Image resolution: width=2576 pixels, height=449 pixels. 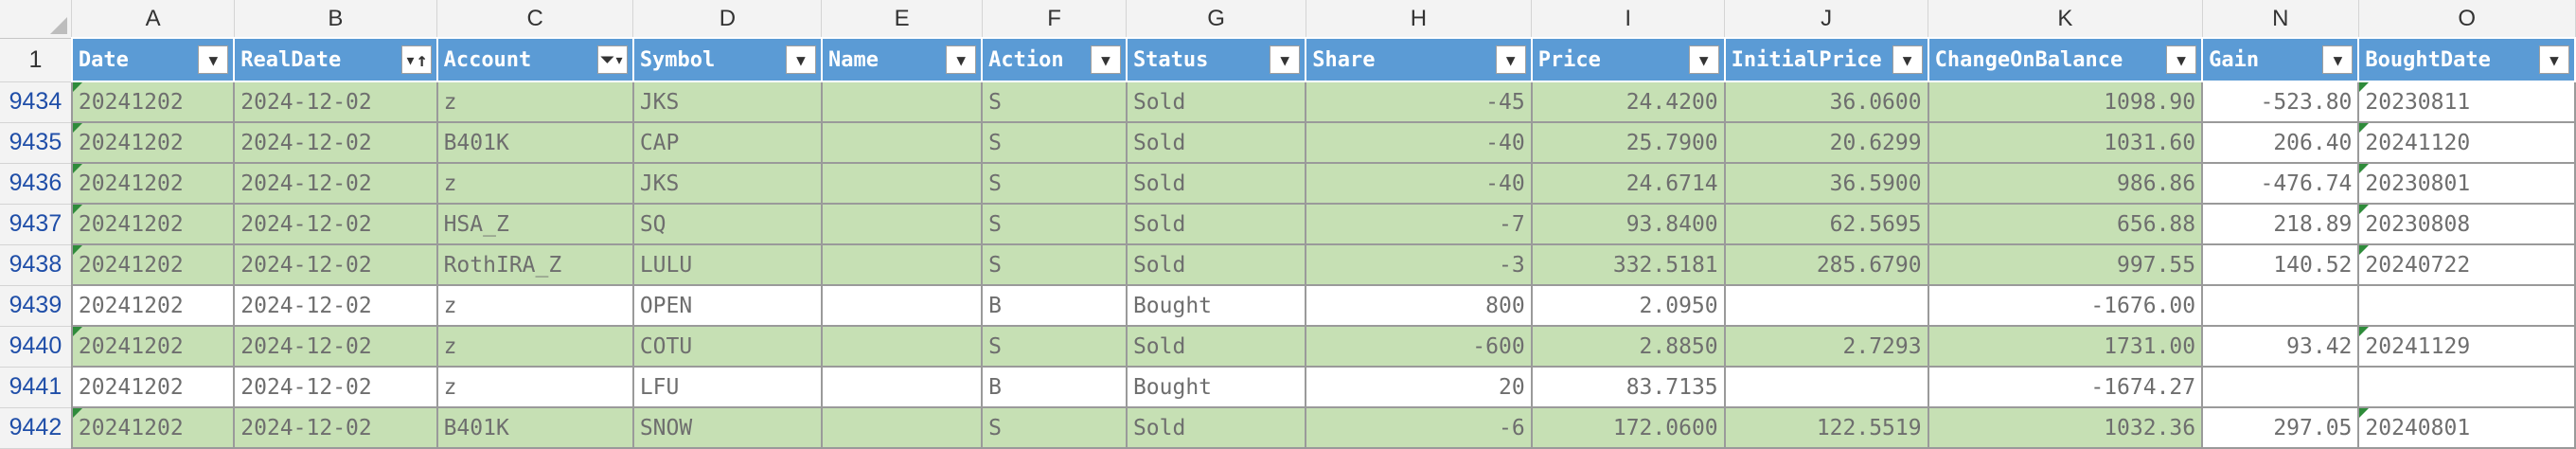 I want to click on column-header-c: C, so click(x=535, y=19).